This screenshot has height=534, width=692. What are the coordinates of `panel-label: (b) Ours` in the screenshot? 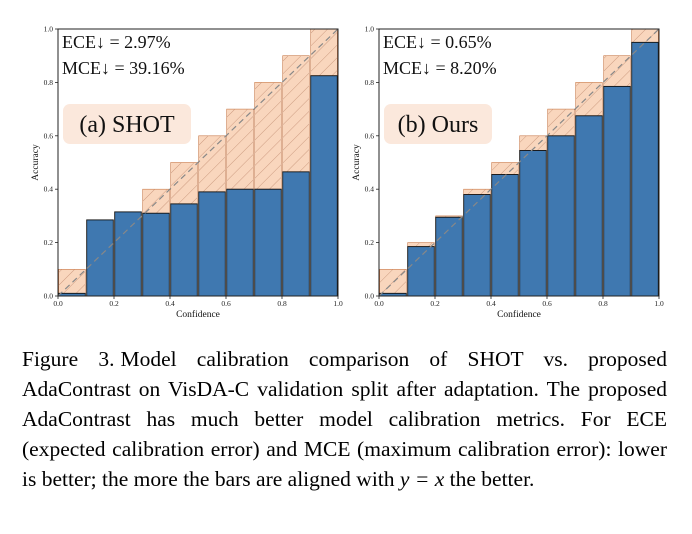 It's located at (438, 125).